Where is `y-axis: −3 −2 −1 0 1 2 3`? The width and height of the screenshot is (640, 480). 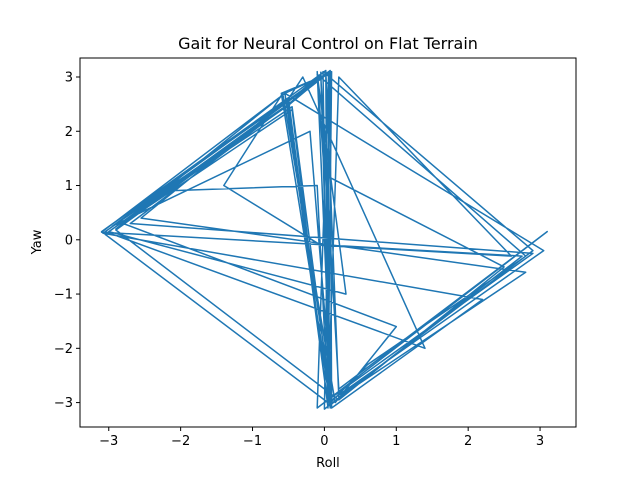 y-axis: −3 −2 −1 0 1 2 3 is located at coordinates (67, 240).